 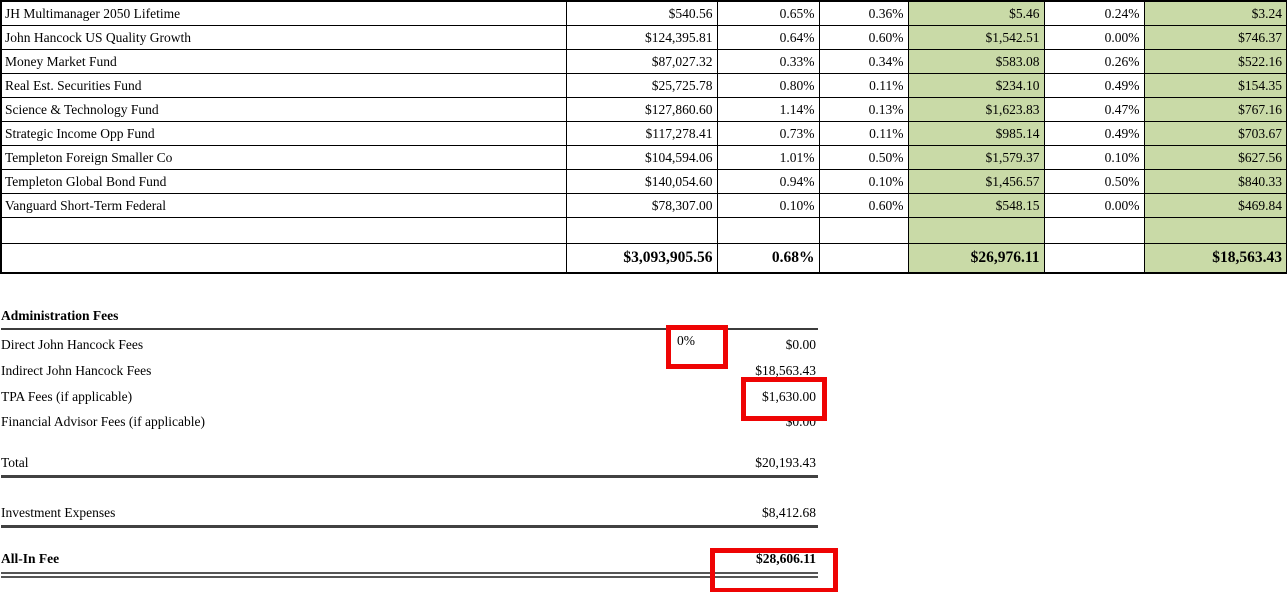 I want to click on balance-cell: $78,307.00, so click(x=641, y=205).